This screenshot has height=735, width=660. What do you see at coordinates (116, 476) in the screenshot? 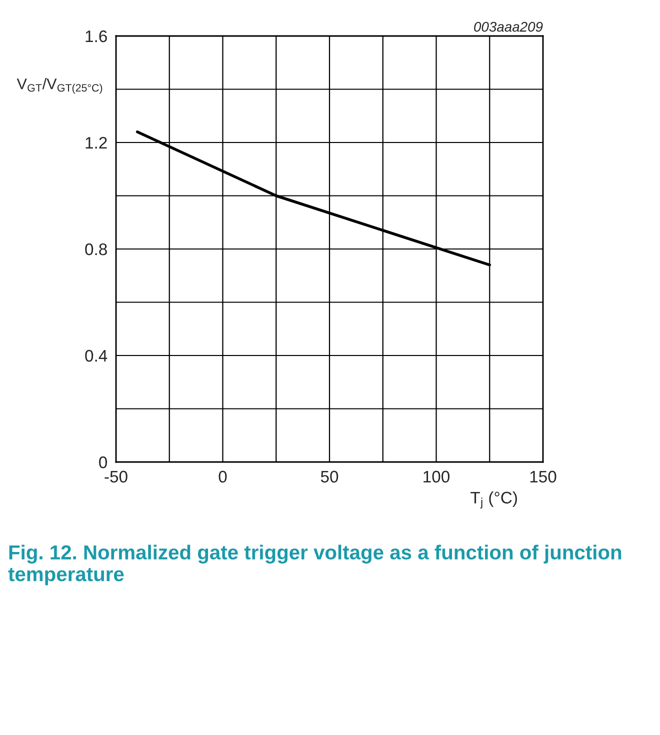
I see `x-tick-label: -50` at bounding box center [116, 476].